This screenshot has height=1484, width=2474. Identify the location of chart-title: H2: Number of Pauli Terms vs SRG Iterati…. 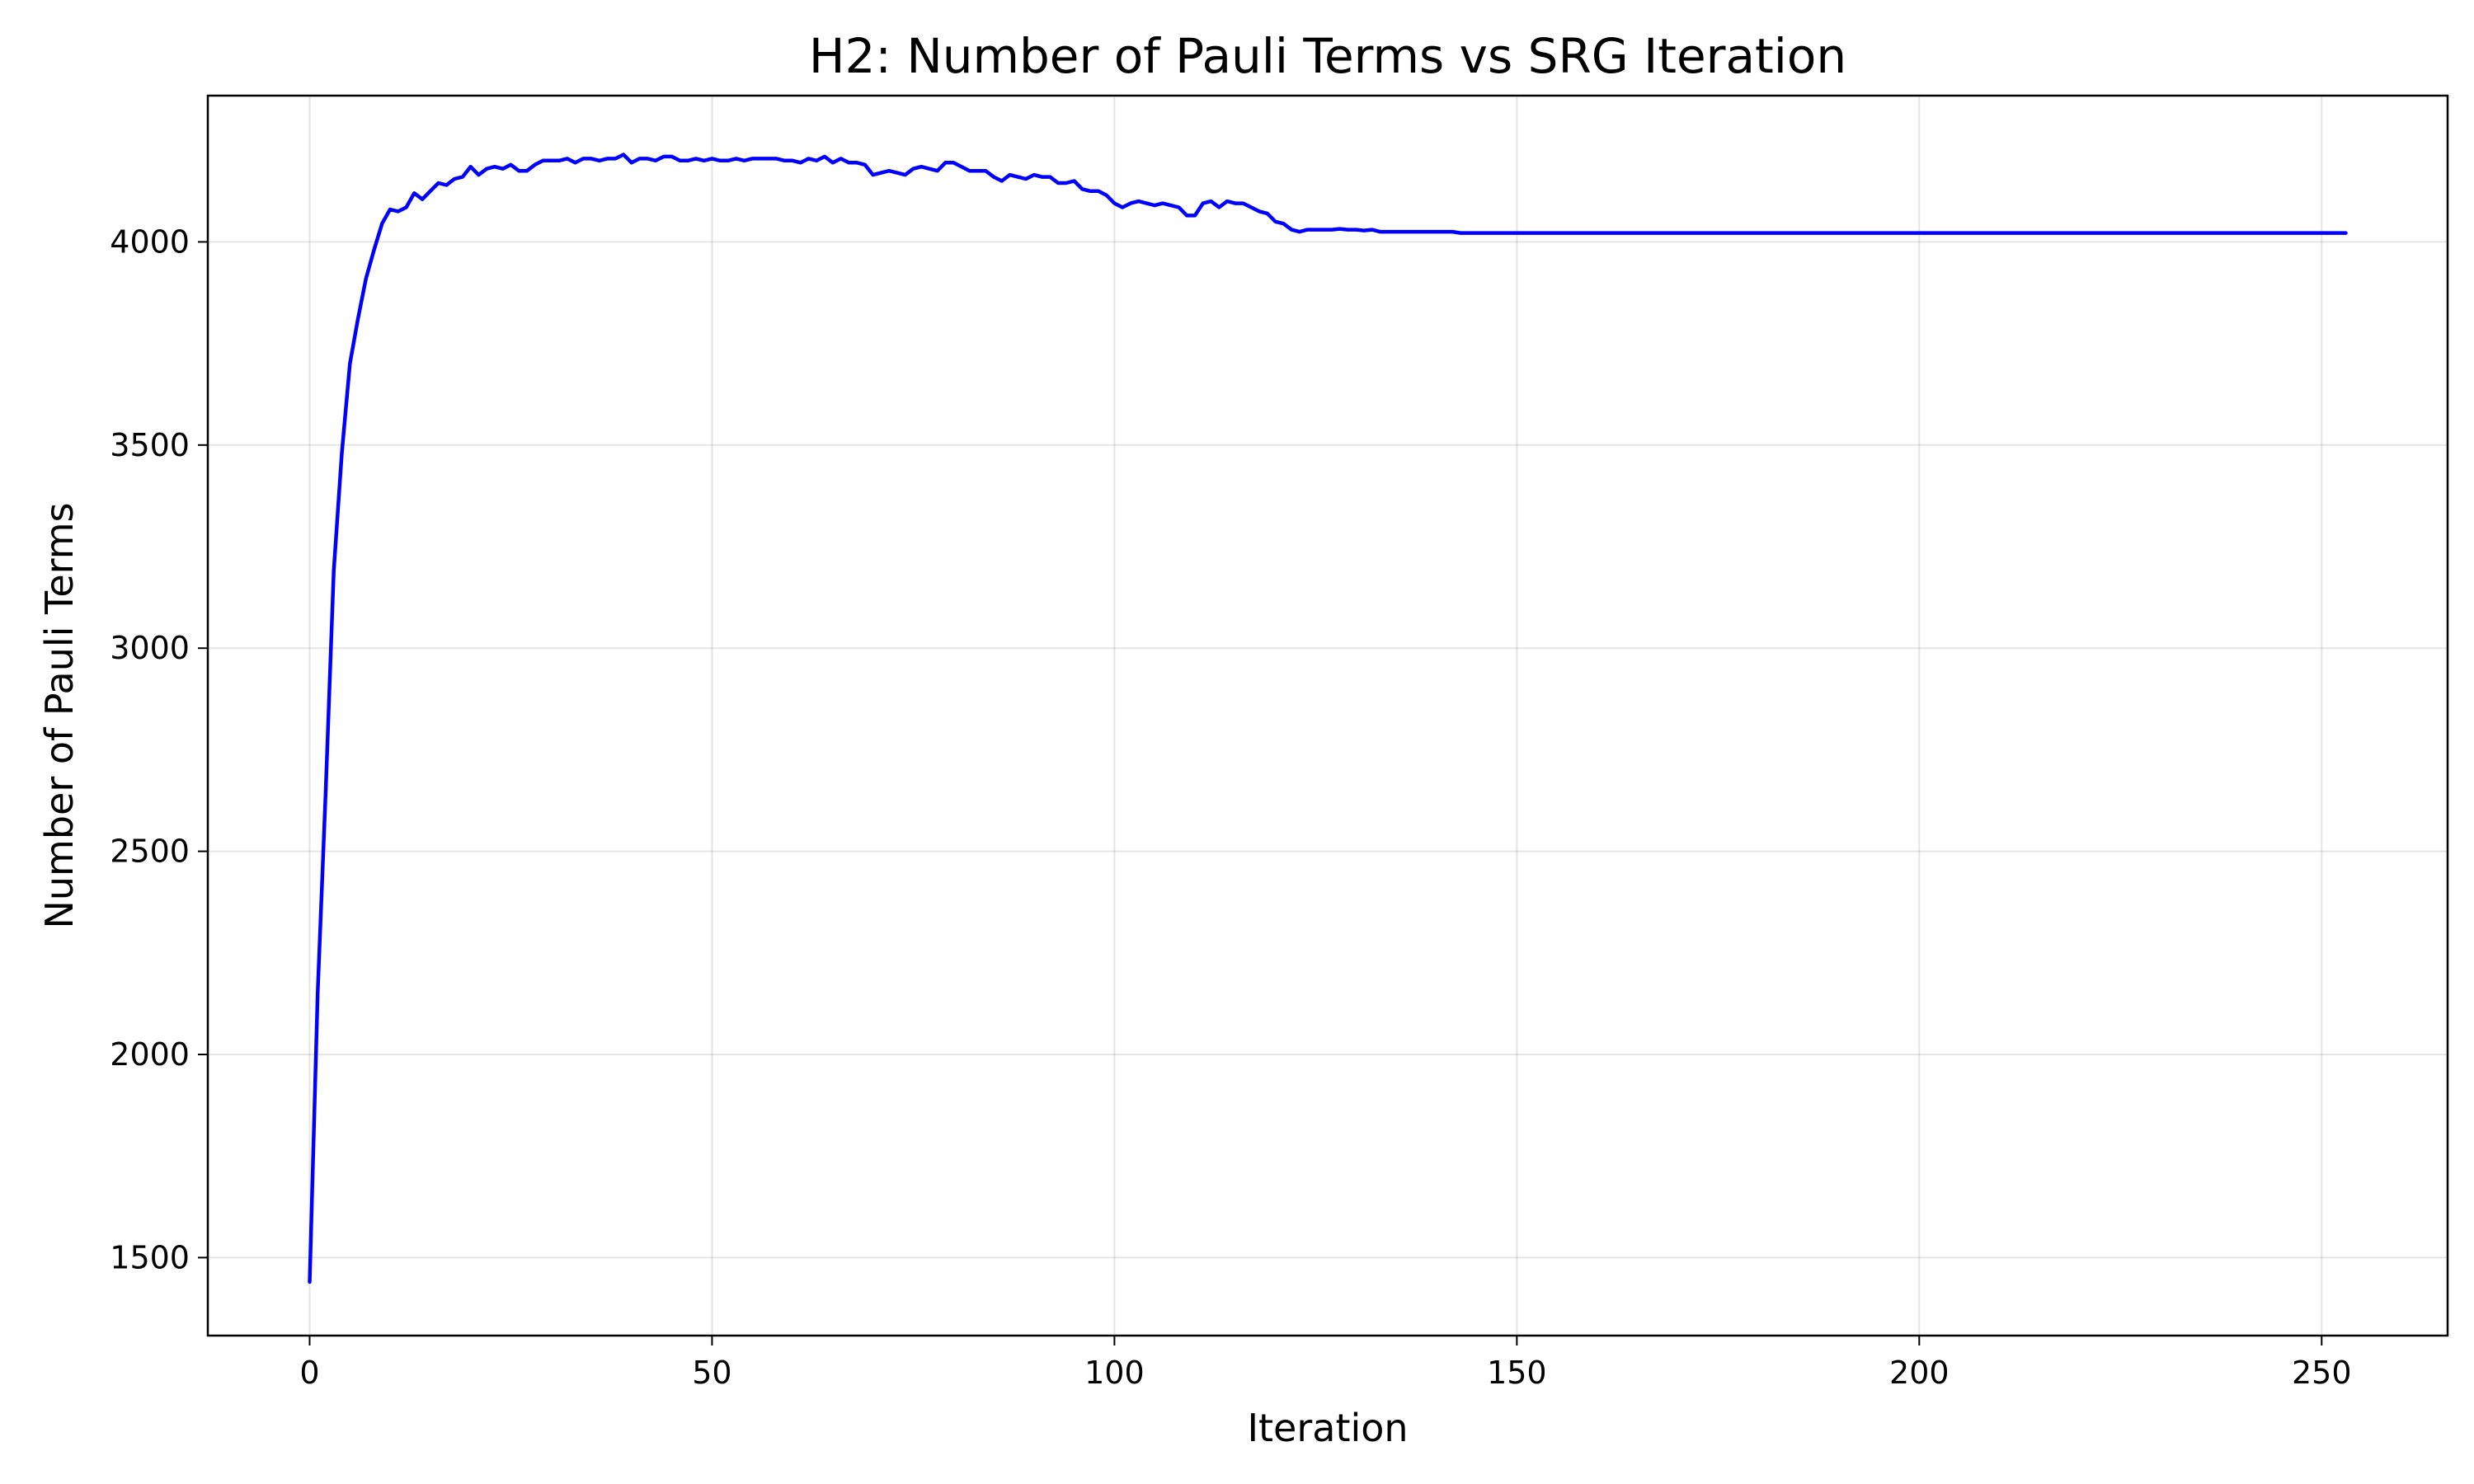
(1327, 56).